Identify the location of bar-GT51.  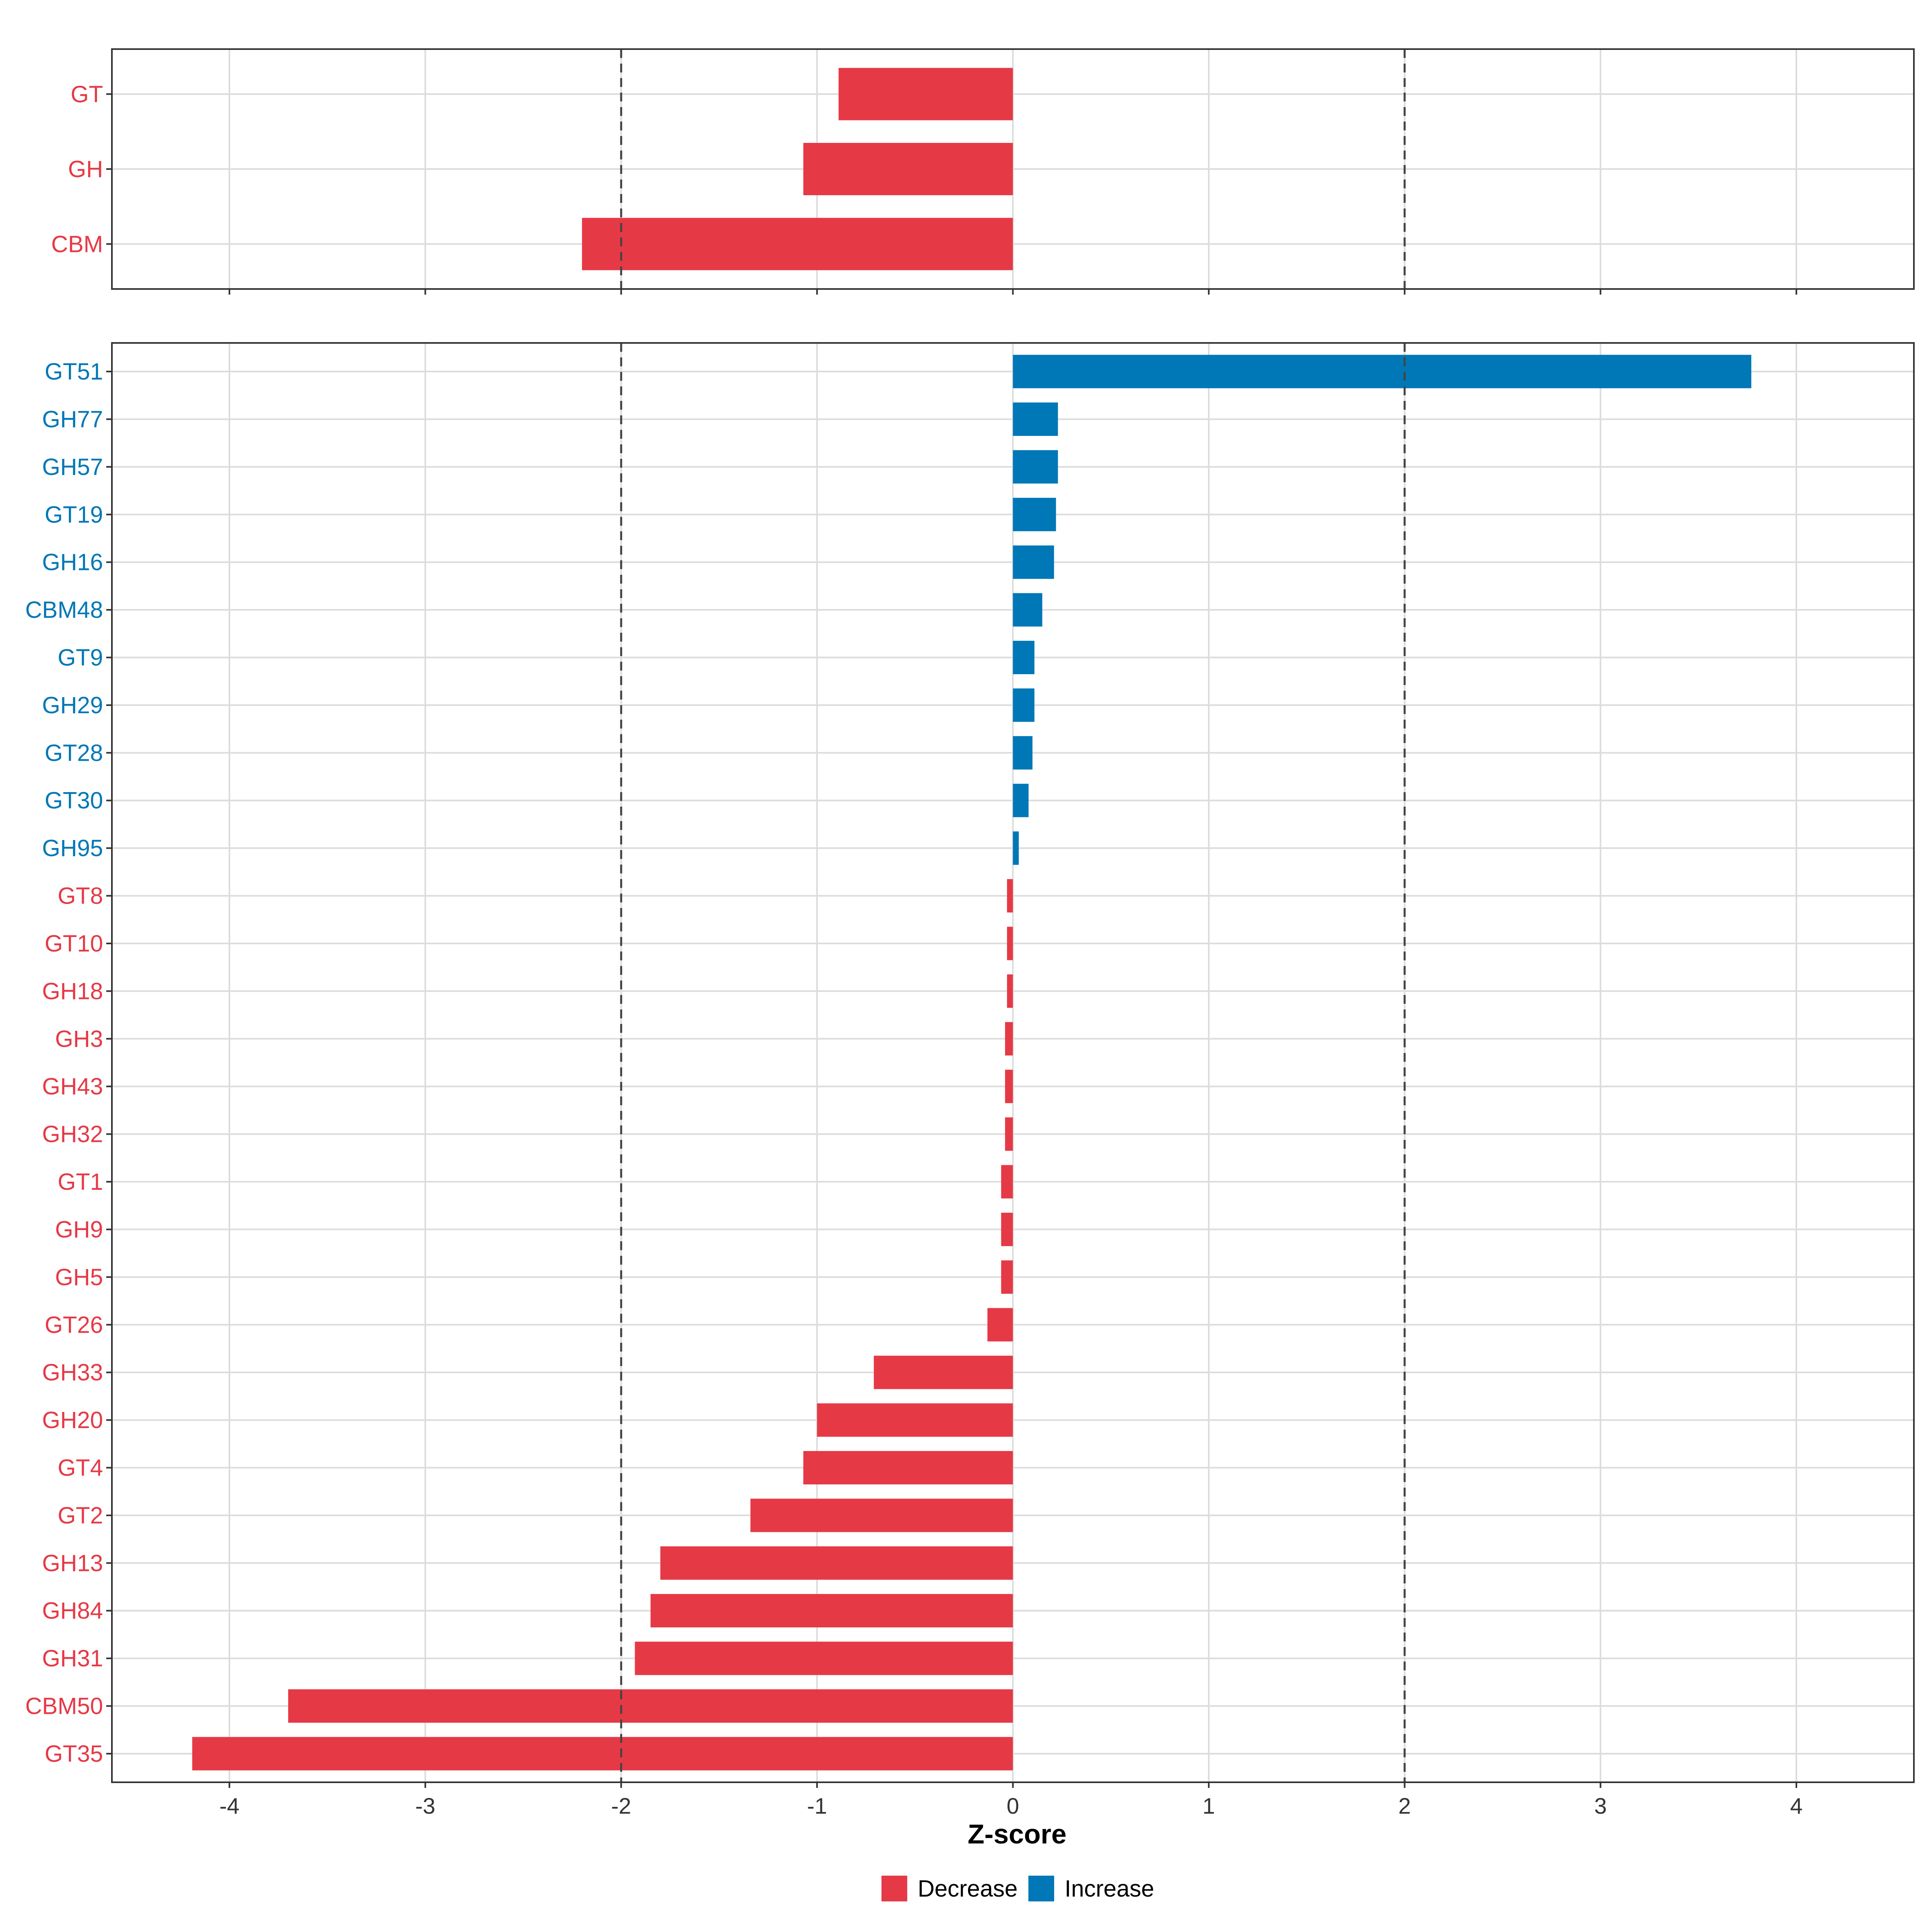
(1382, 371).